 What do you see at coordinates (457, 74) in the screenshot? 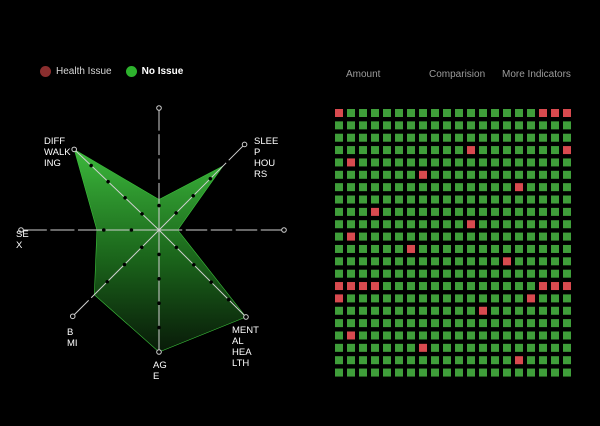
I see `tab-comparision: Comparision` at bounding box center [457, 74].